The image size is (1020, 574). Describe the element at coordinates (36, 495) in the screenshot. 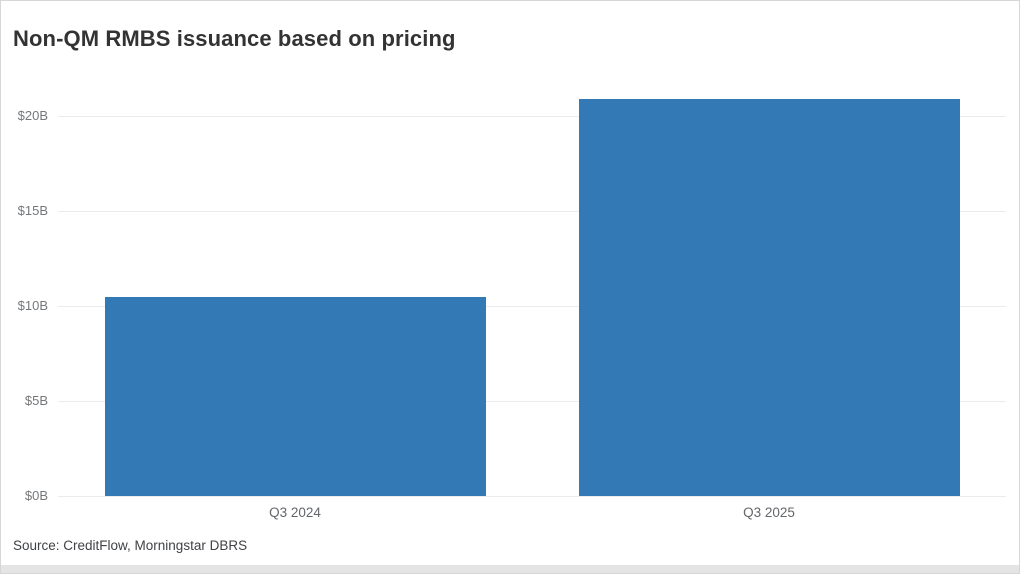

I see `y-axis-tick-label: $0B` at that location.